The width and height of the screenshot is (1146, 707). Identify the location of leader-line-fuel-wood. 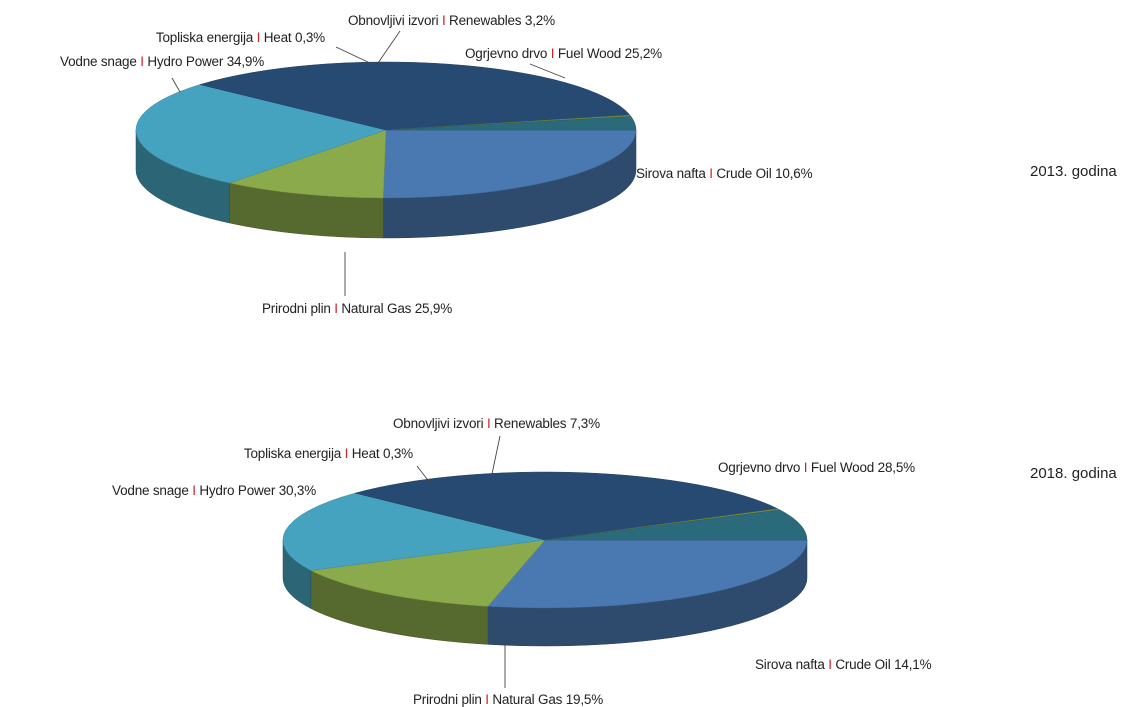
(547, 71).